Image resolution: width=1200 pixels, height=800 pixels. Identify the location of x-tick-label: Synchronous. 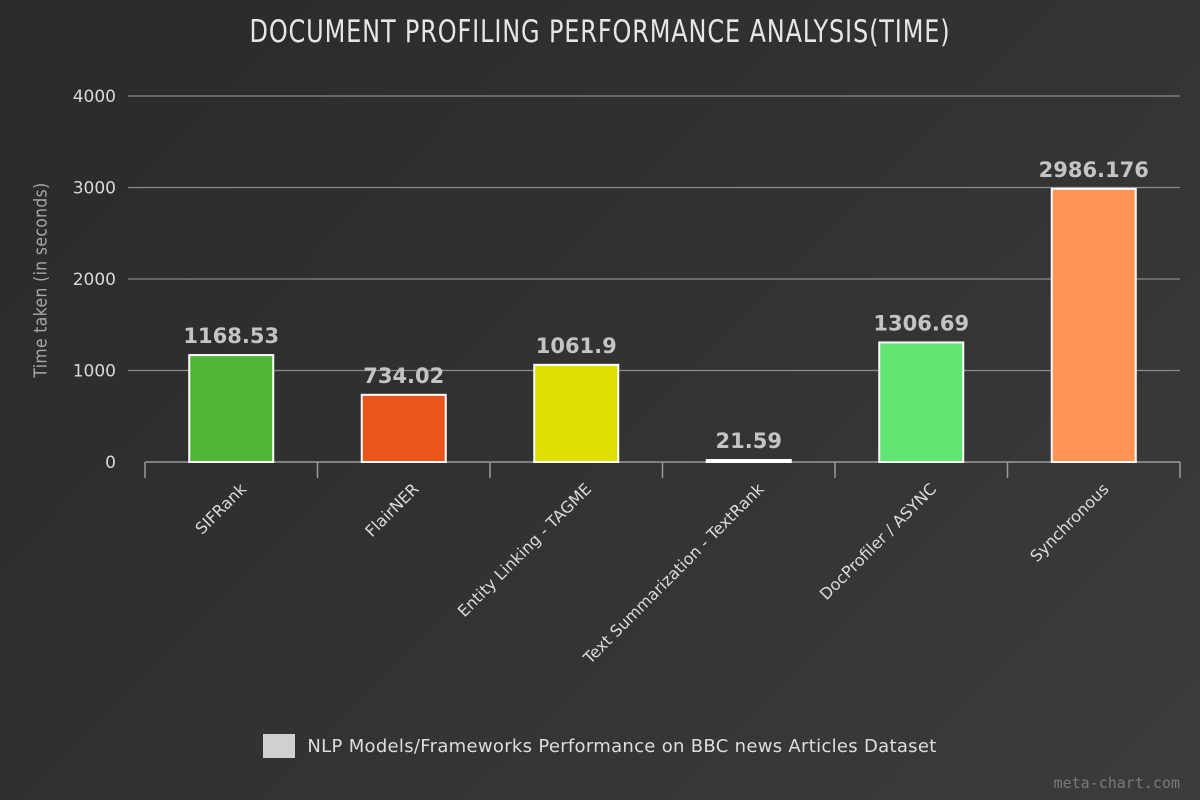
(1069, 522).